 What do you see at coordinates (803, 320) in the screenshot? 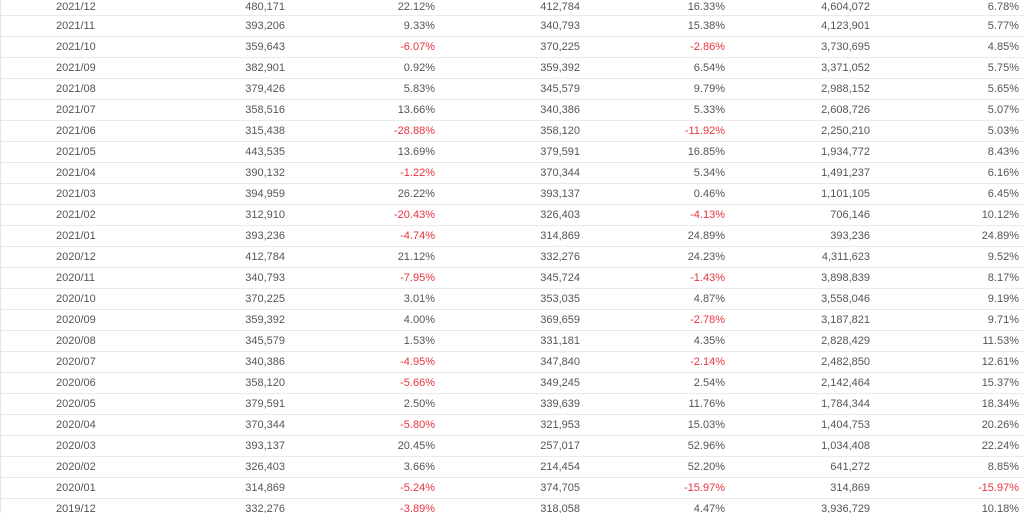
I see `cumulative-value-cell: 3,187,821` at bounding box center [803, 320].